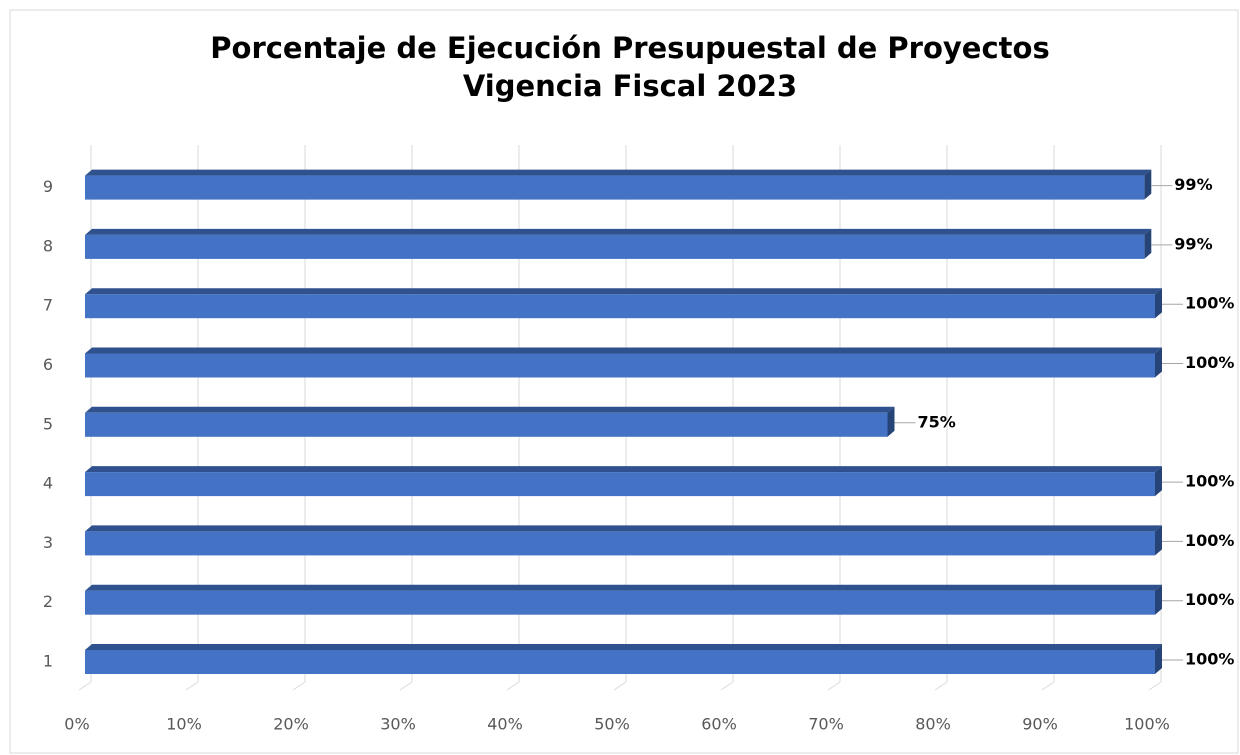 The height and width of the screenshot is (755, 1240). What do you see at coordinates (826, 724) in the screenshot?
I see `x-tick-label: 70%` at bounding box center [826, 724].